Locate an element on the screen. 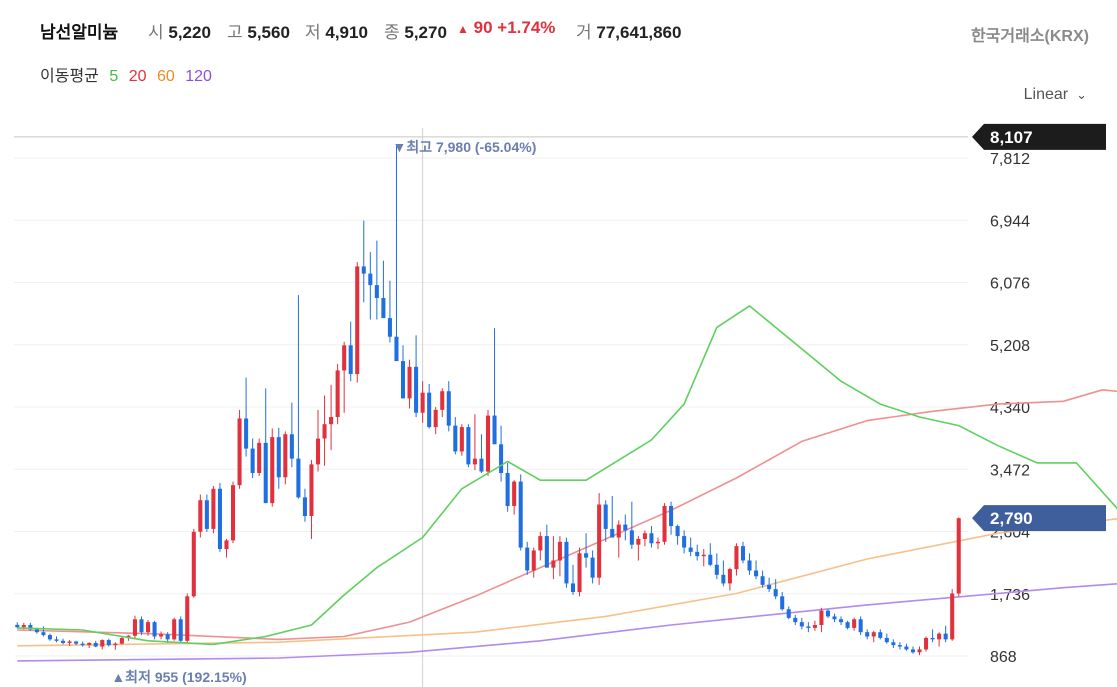  ma-legend-item: 20 is located at coordinates (137, 76).